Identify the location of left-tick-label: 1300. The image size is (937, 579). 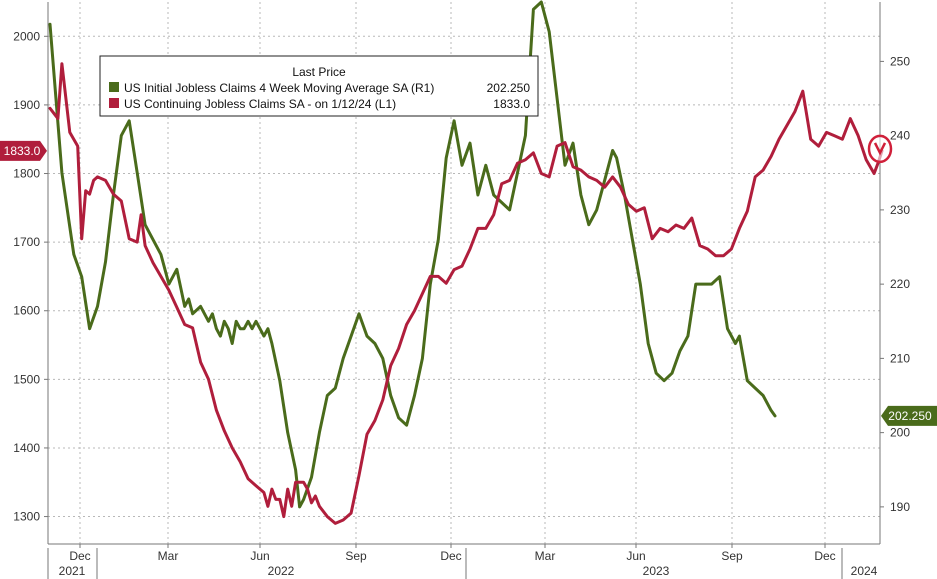
(26, 517).